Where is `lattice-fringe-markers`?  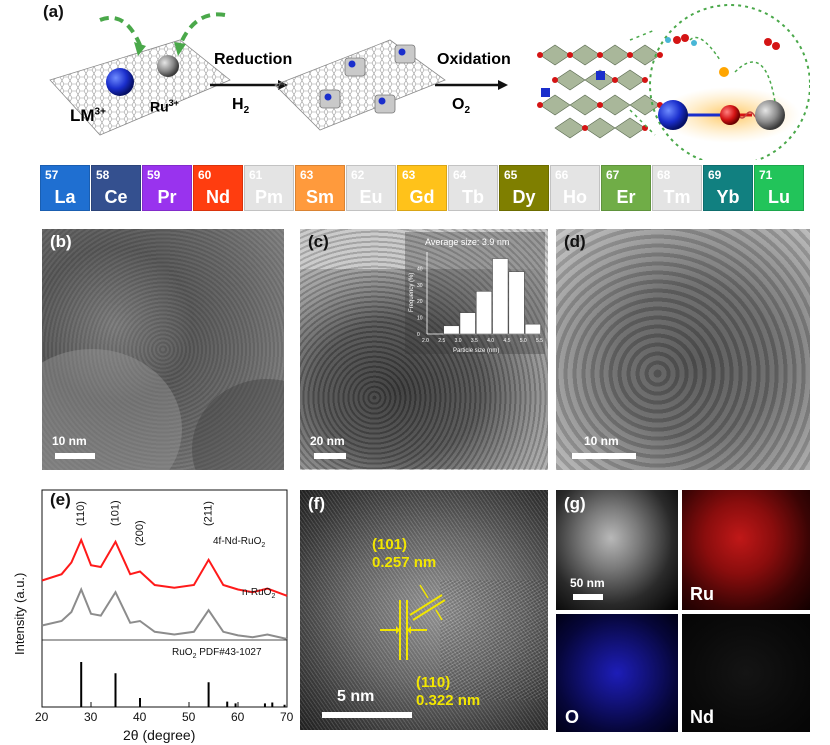
lattice-fringe-markers is located at coordinates (413, 622).